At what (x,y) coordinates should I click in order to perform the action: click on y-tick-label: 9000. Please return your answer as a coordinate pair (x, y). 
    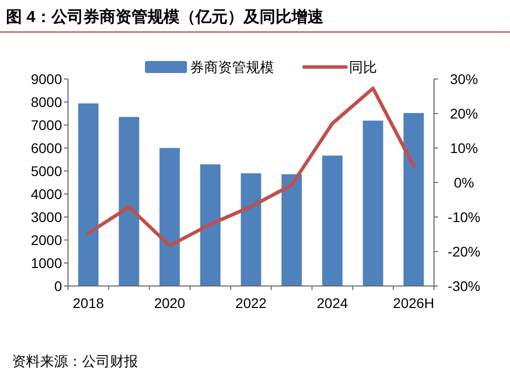
    Looking at the image, I should click on (46, 79).